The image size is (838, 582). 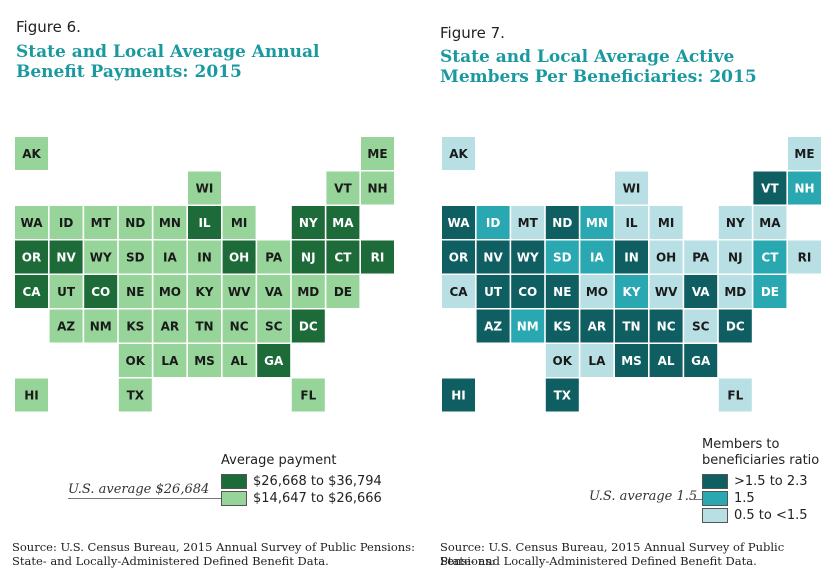 What do you see at coordinates (274, 292) in the screenshot?
I see `state-tile-label: VA` at bounding box center [274, 292].